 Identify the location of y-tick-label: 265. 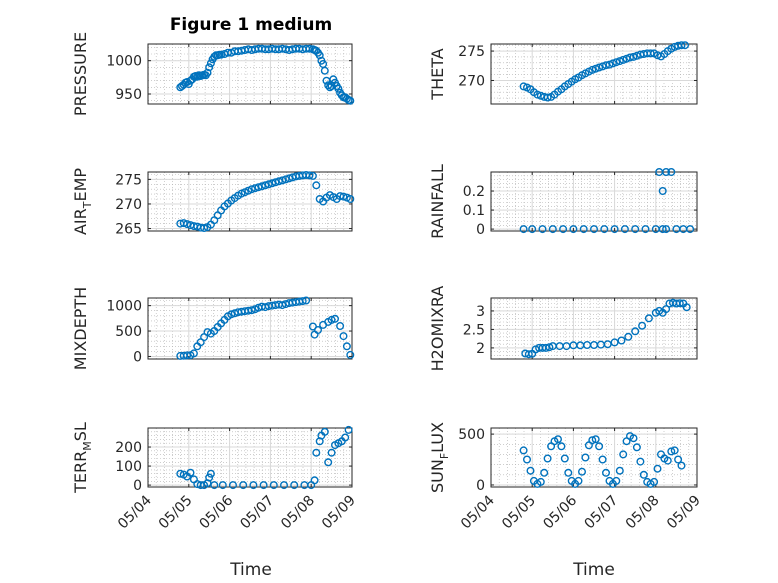
(128, 230).